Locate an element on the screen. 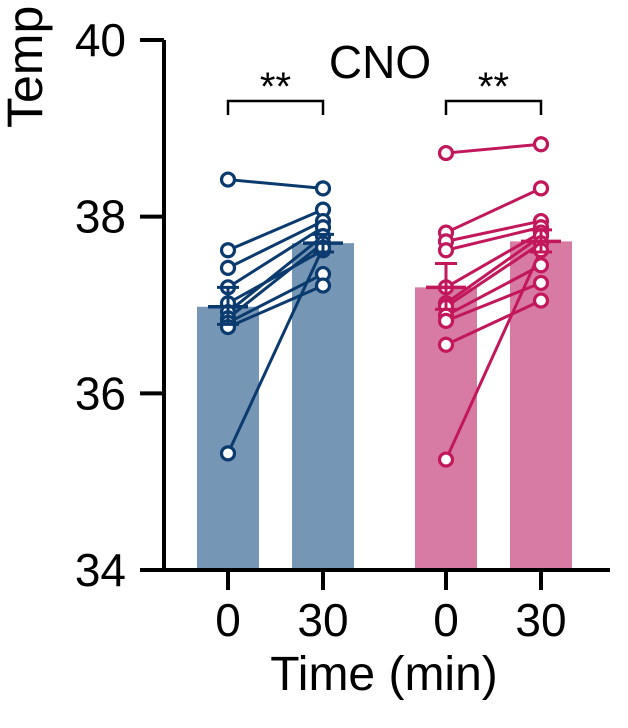 Image resolution: width=628 pixels, height=728 pixels. point-group2-9-t0 is located at coordinates (446, 320).